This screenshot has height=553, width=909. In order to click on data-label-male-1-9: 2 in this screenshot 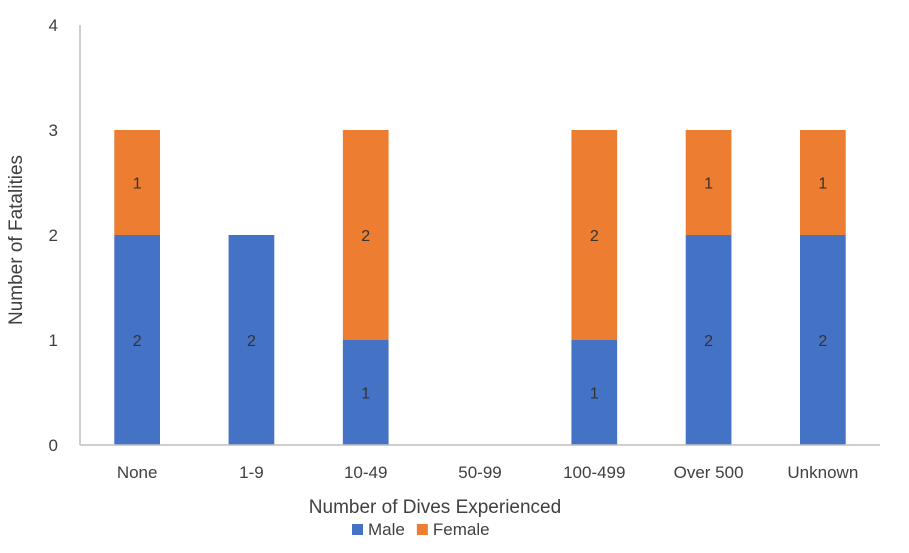, I will do `click(251, 341)`.